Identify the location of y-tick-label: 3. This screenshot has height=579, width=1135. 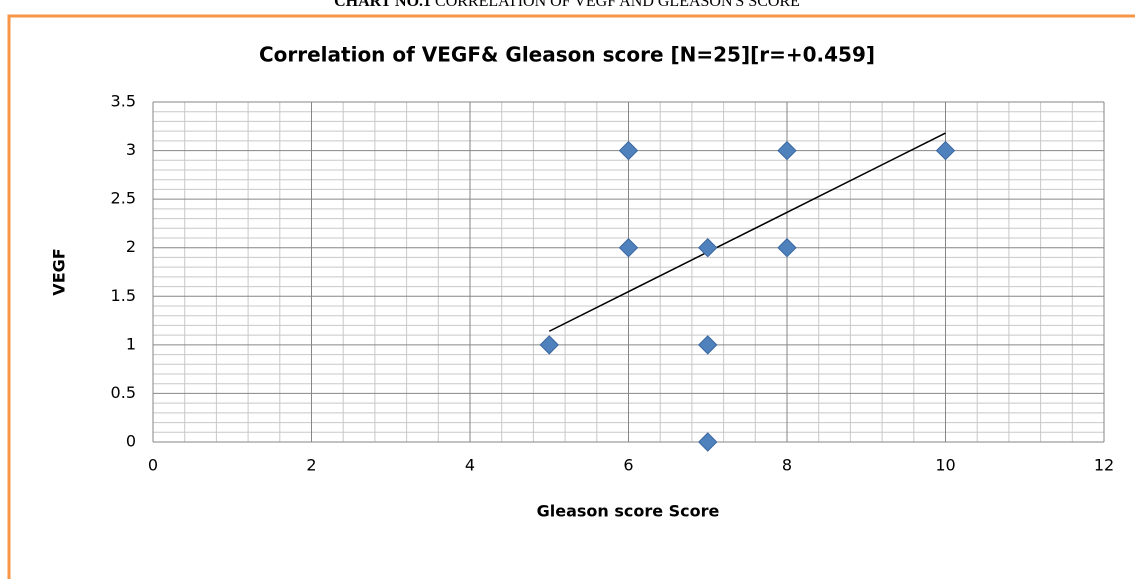
(131, 149).